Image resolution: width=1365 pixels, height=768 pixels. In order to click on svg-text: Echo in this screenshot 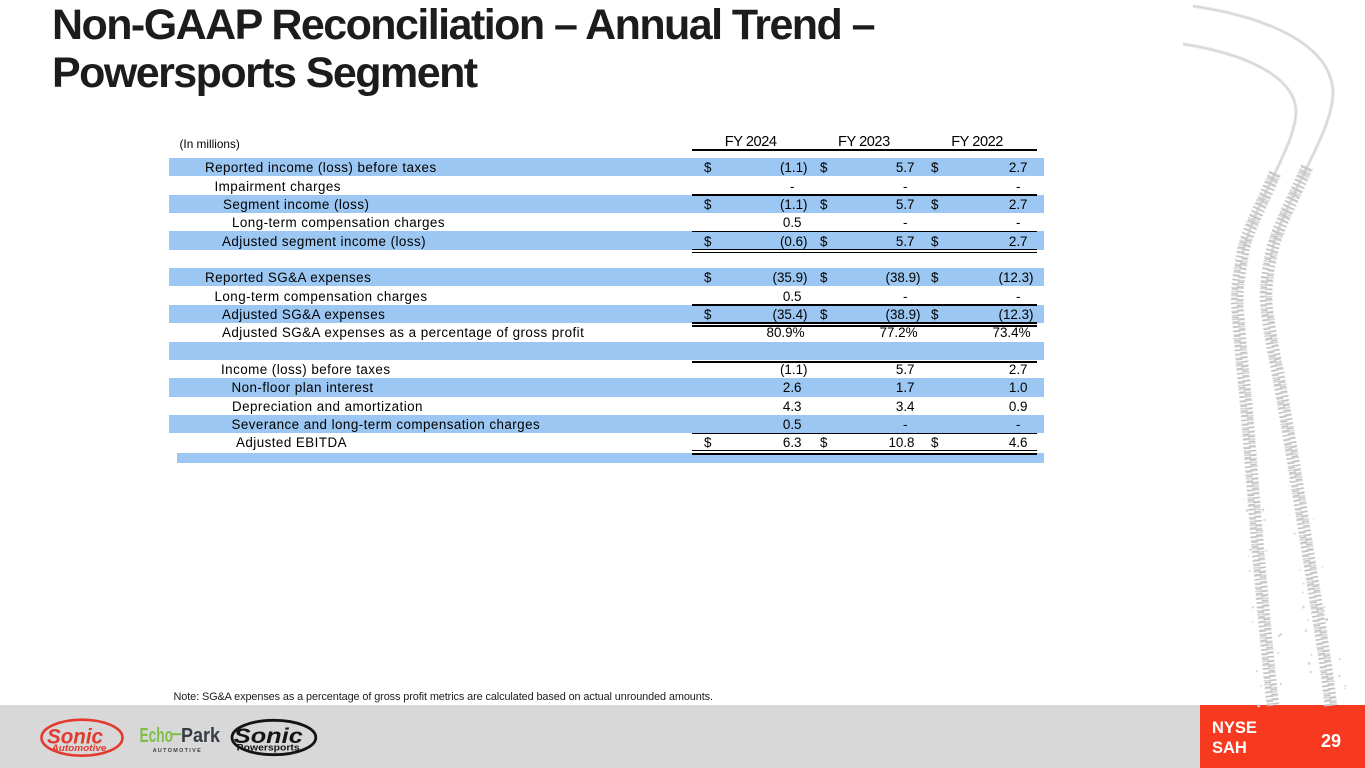, I will do `click(157, 735)`.